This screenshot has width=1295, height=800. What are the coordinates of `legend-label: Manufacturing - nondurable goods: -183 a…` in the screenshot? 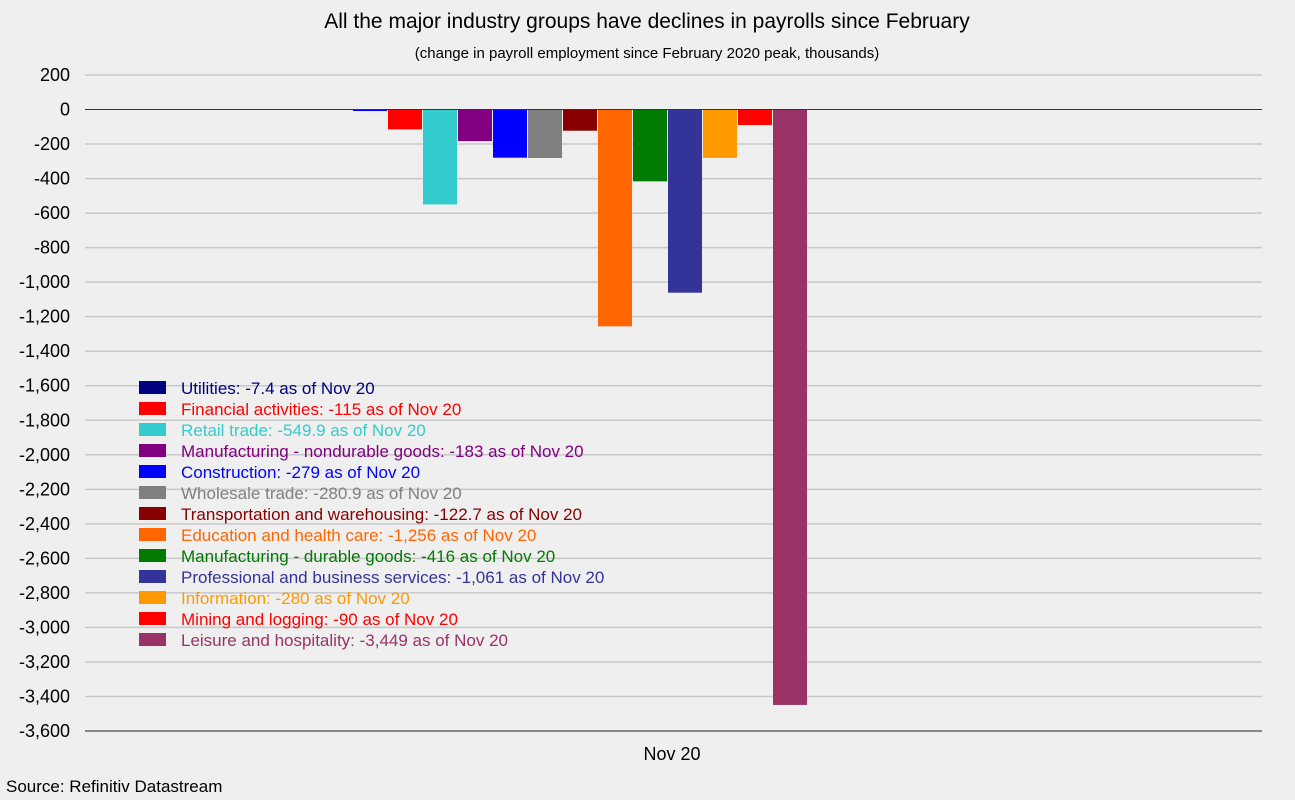 It's located at (382, 451).